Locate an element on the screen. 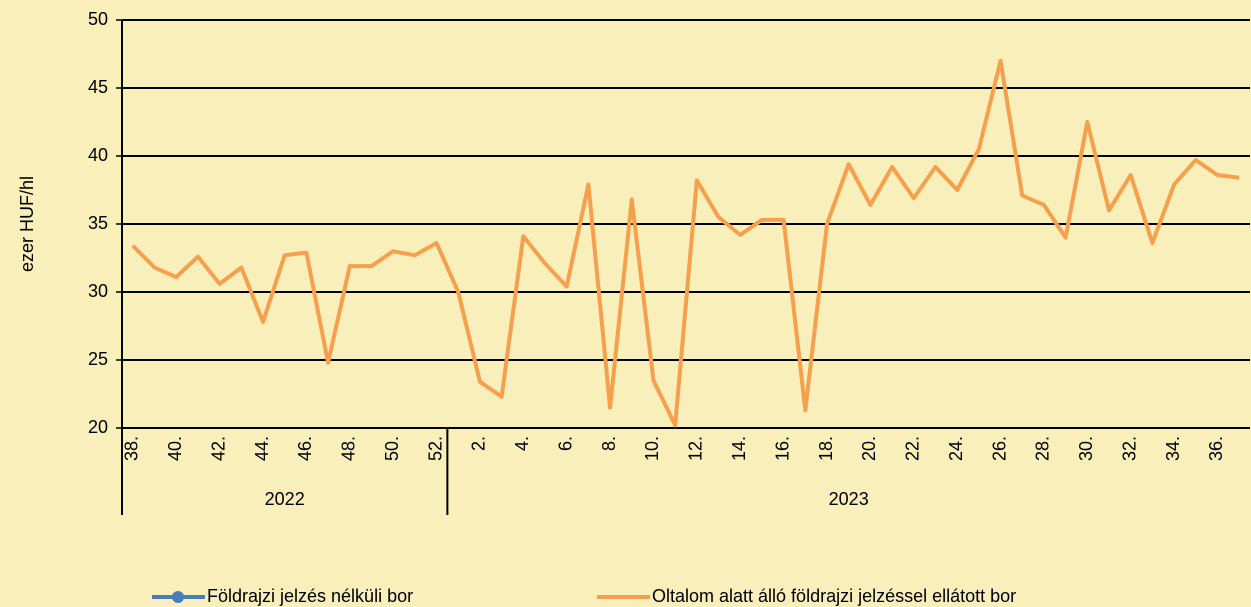 The height and width of the screenshot is (607, 1251). x-tick-label: 8. is located at coordinates (609, 443).